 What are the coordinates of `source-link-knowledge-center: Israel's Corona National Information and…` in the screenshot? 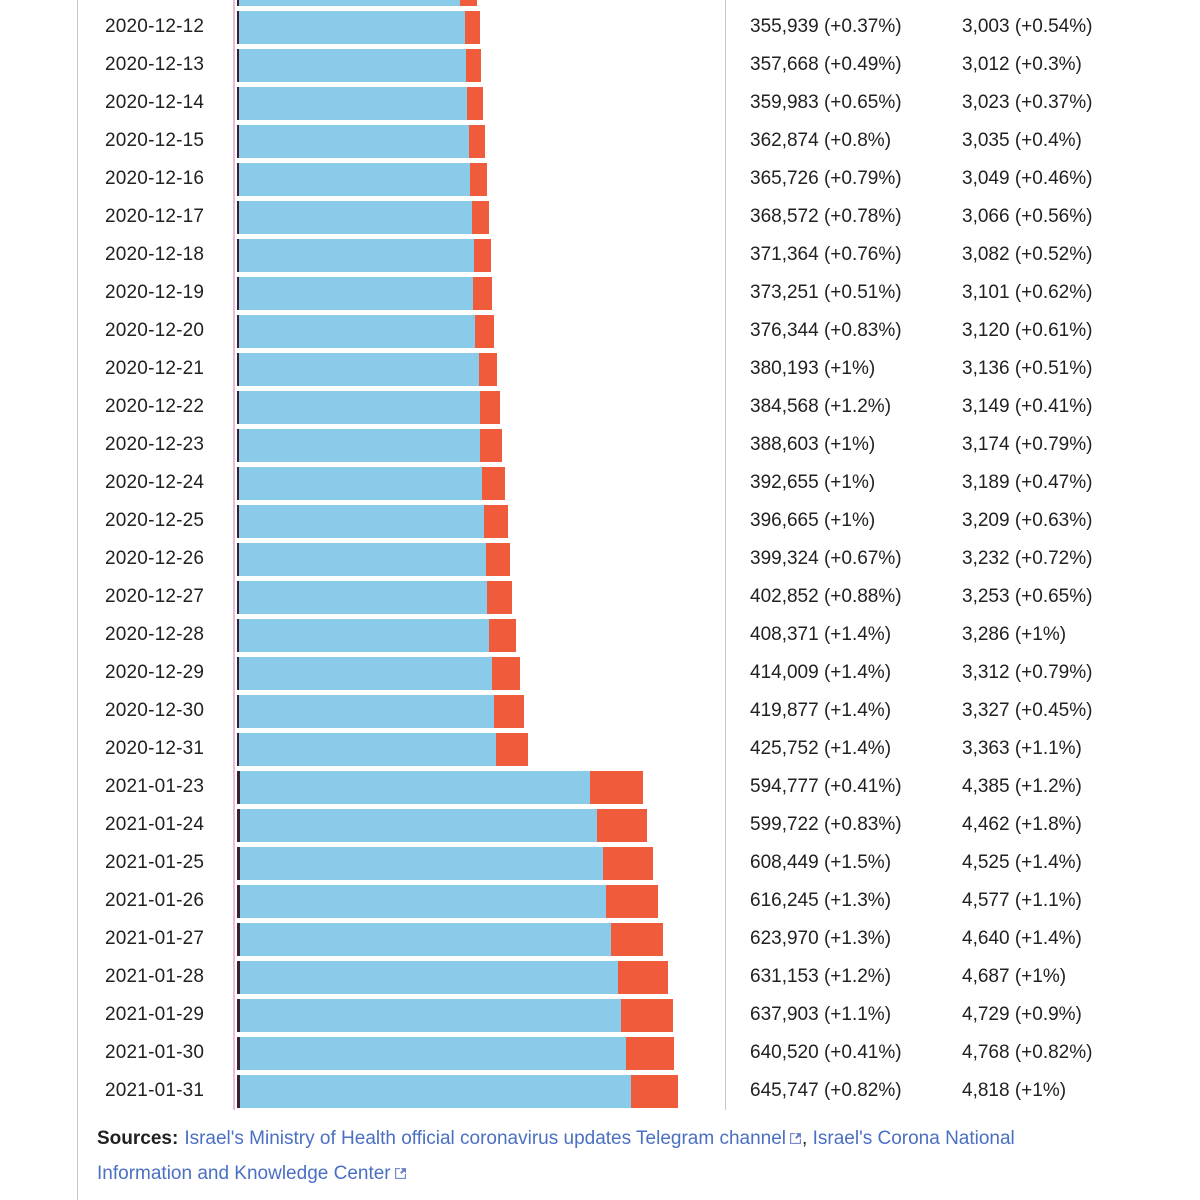 It's located at (556, 1156).